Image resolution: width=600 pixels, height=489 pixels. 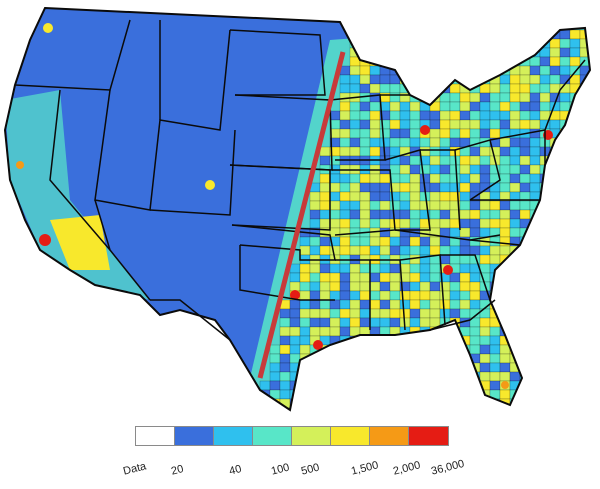 I want to click on legend-label-1: 20, so click(x=177, y=470).